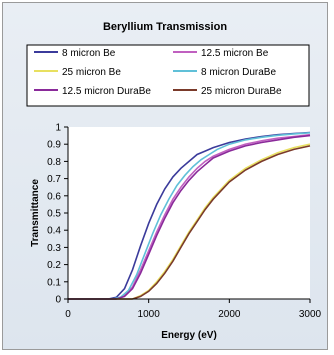 This screenshot has height=355, width=334. What do you see at coordinates (193, 309) in the screenshot?
I see `x-ticks: 0 1000 2000 3000` at bounding box center [193, 309].